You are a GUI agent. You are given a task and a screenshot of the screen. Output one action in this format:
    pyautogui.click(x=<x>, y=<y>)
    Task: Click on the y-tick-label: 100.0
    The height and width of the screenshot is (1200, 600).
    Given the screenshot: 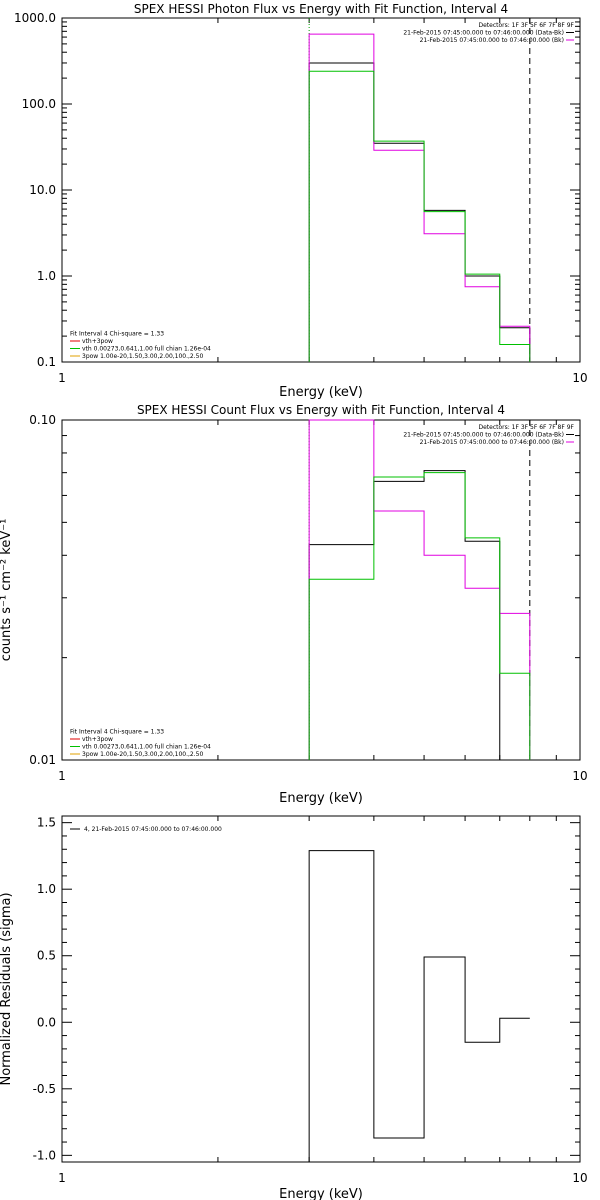 What is the action you would take?
    pyautogui.click(x=39, y=104)
    